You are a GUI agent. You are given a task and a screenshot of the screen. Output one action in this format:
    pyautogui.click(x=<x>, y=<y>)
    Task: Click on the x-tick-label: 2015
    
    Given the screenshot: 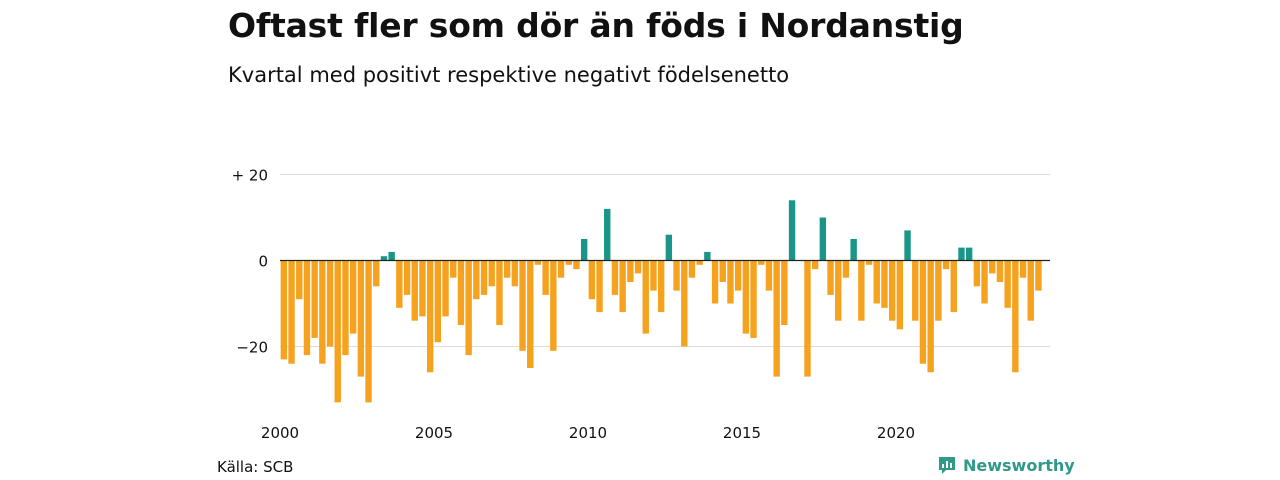 What is the action you would take?
    pyautogui.click(x=742, y=433)
    